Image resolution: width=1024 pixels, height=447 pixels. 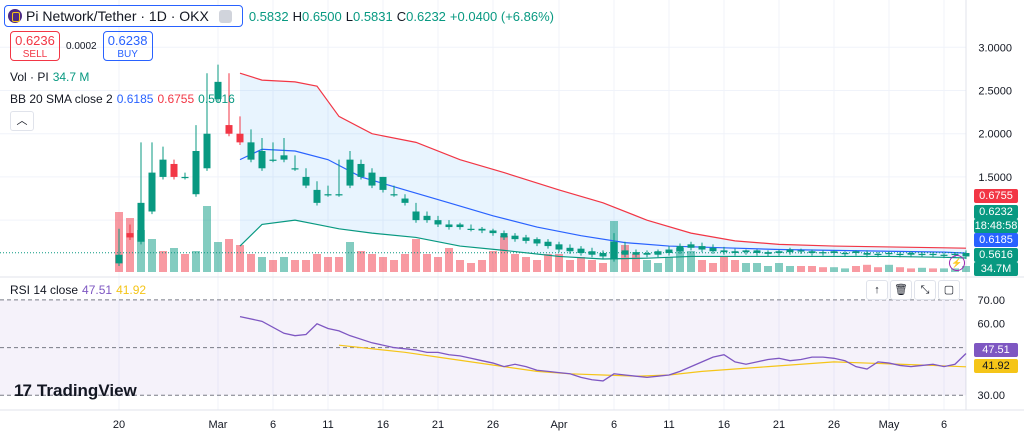 I want to click on rsi-axis-label: 70.00, so click(x=991, y=301).